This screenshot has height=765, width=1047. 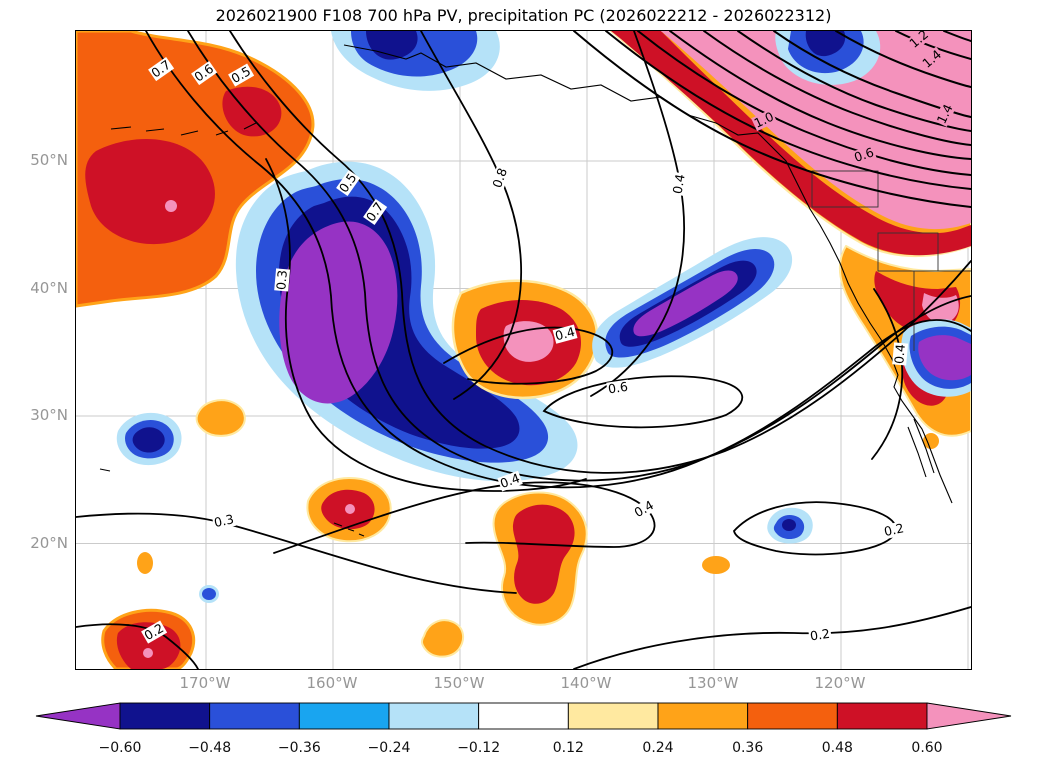 What do you see at coordinates (926, 748) in the screenshot?
I see `colorbar-tick-label: 0.60` at bounding box center [926, 748].